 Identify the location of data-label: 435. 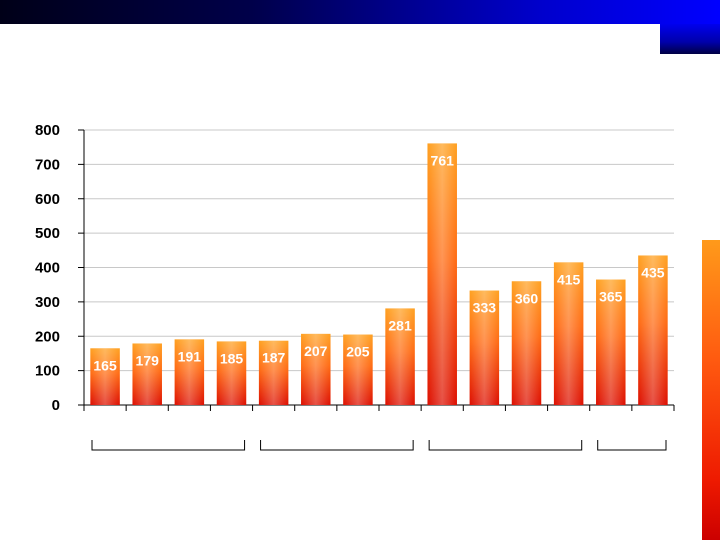
(653, 272).